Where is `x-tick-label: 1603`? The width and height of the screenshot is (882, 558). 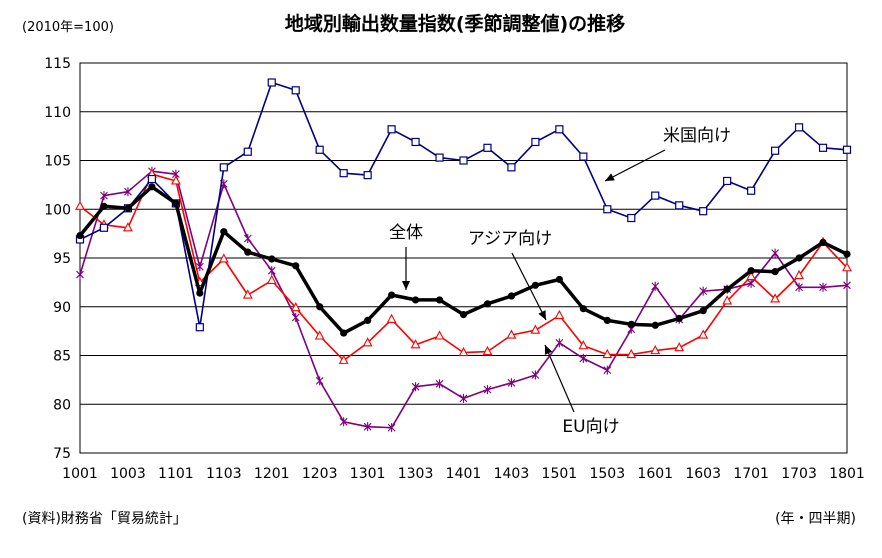
x-tick-label: 1603 is located at coordinates (703, 474).